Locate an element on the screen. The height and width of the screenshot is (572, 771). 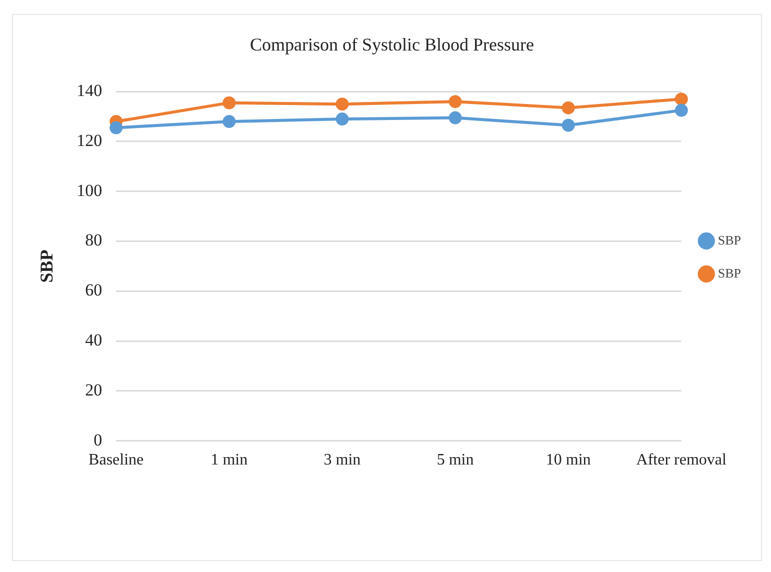
y-tick-label: 140 is located at coordinates (89, 90).